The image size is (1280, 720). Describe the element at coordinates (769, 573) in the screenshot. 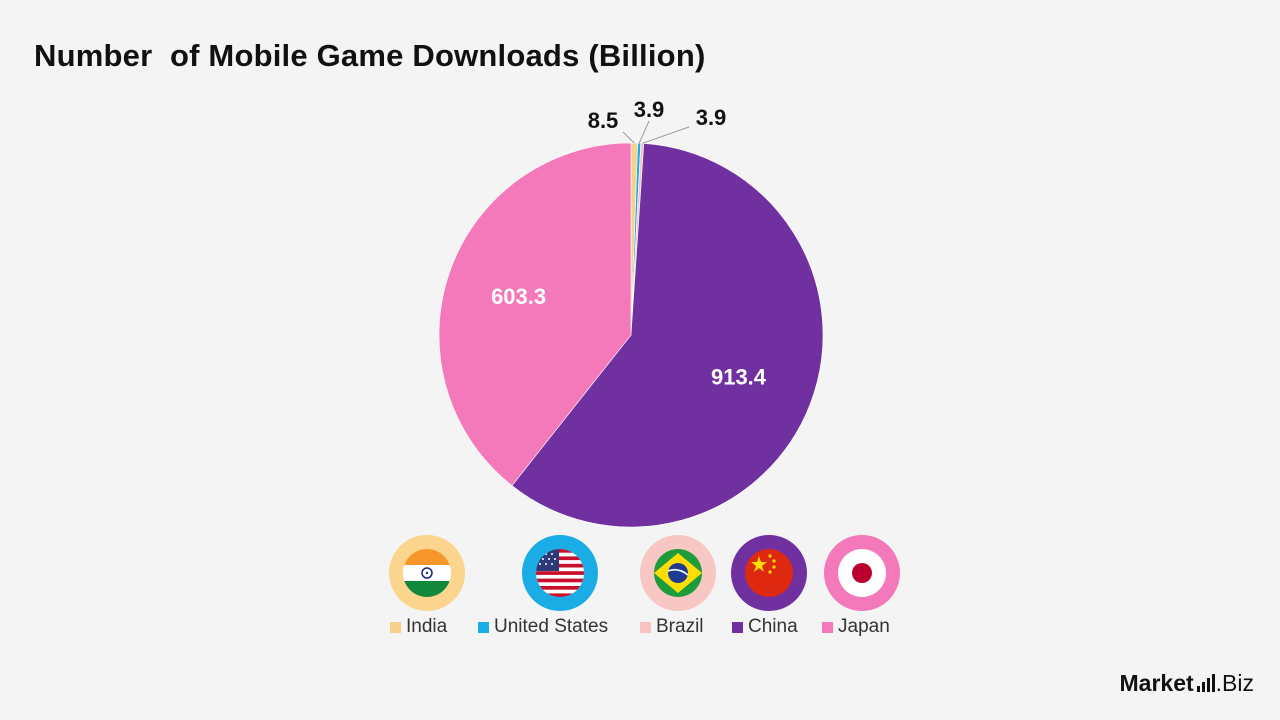

I see `china-flag-icon` at that location.